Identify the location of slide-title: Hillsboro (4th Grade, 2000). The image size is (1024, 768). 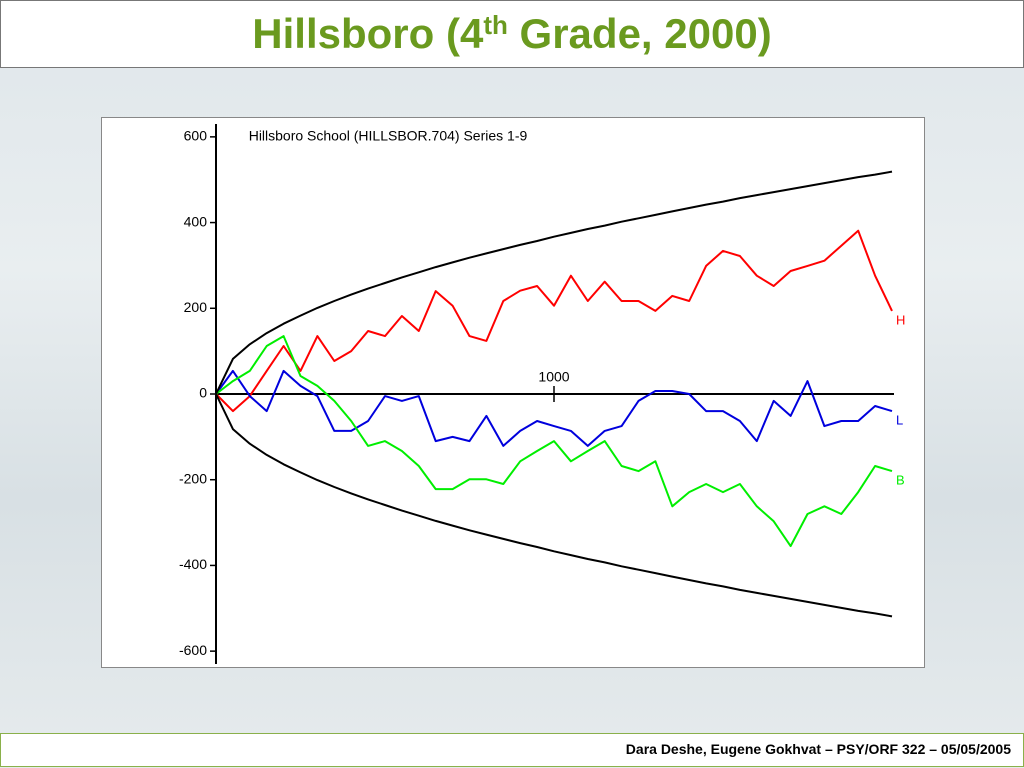
(512, 34).